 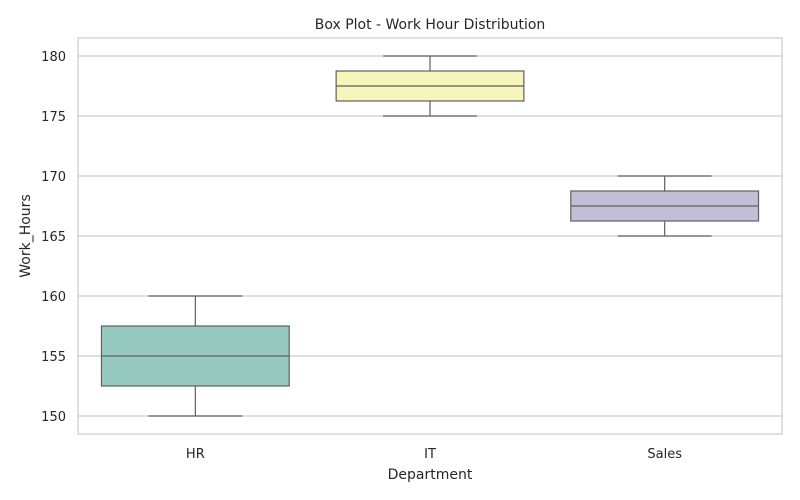 I want to click on y-tick-label-180: 180, so click(x=53, y=57).